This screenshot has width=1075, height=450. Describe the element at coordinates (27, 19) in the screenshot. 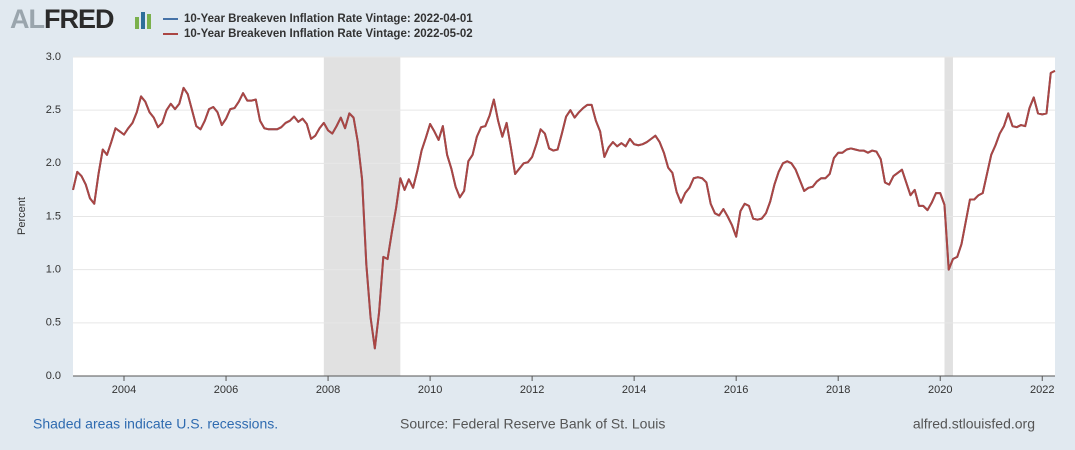

I see `logo-prefix: AL` at that location.